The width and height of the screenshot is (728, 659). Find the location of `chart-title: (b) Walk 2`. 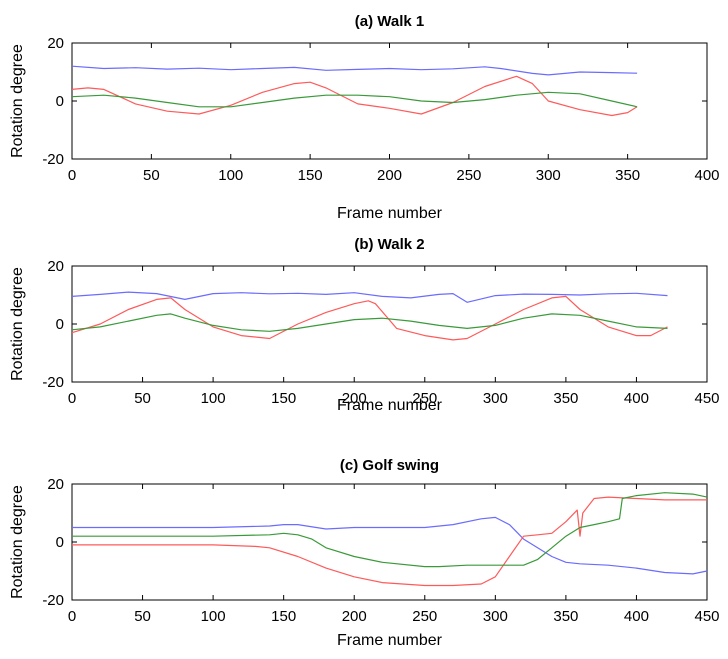

chart-title: (b) Walk 2 is located at coordinates (389, 244).